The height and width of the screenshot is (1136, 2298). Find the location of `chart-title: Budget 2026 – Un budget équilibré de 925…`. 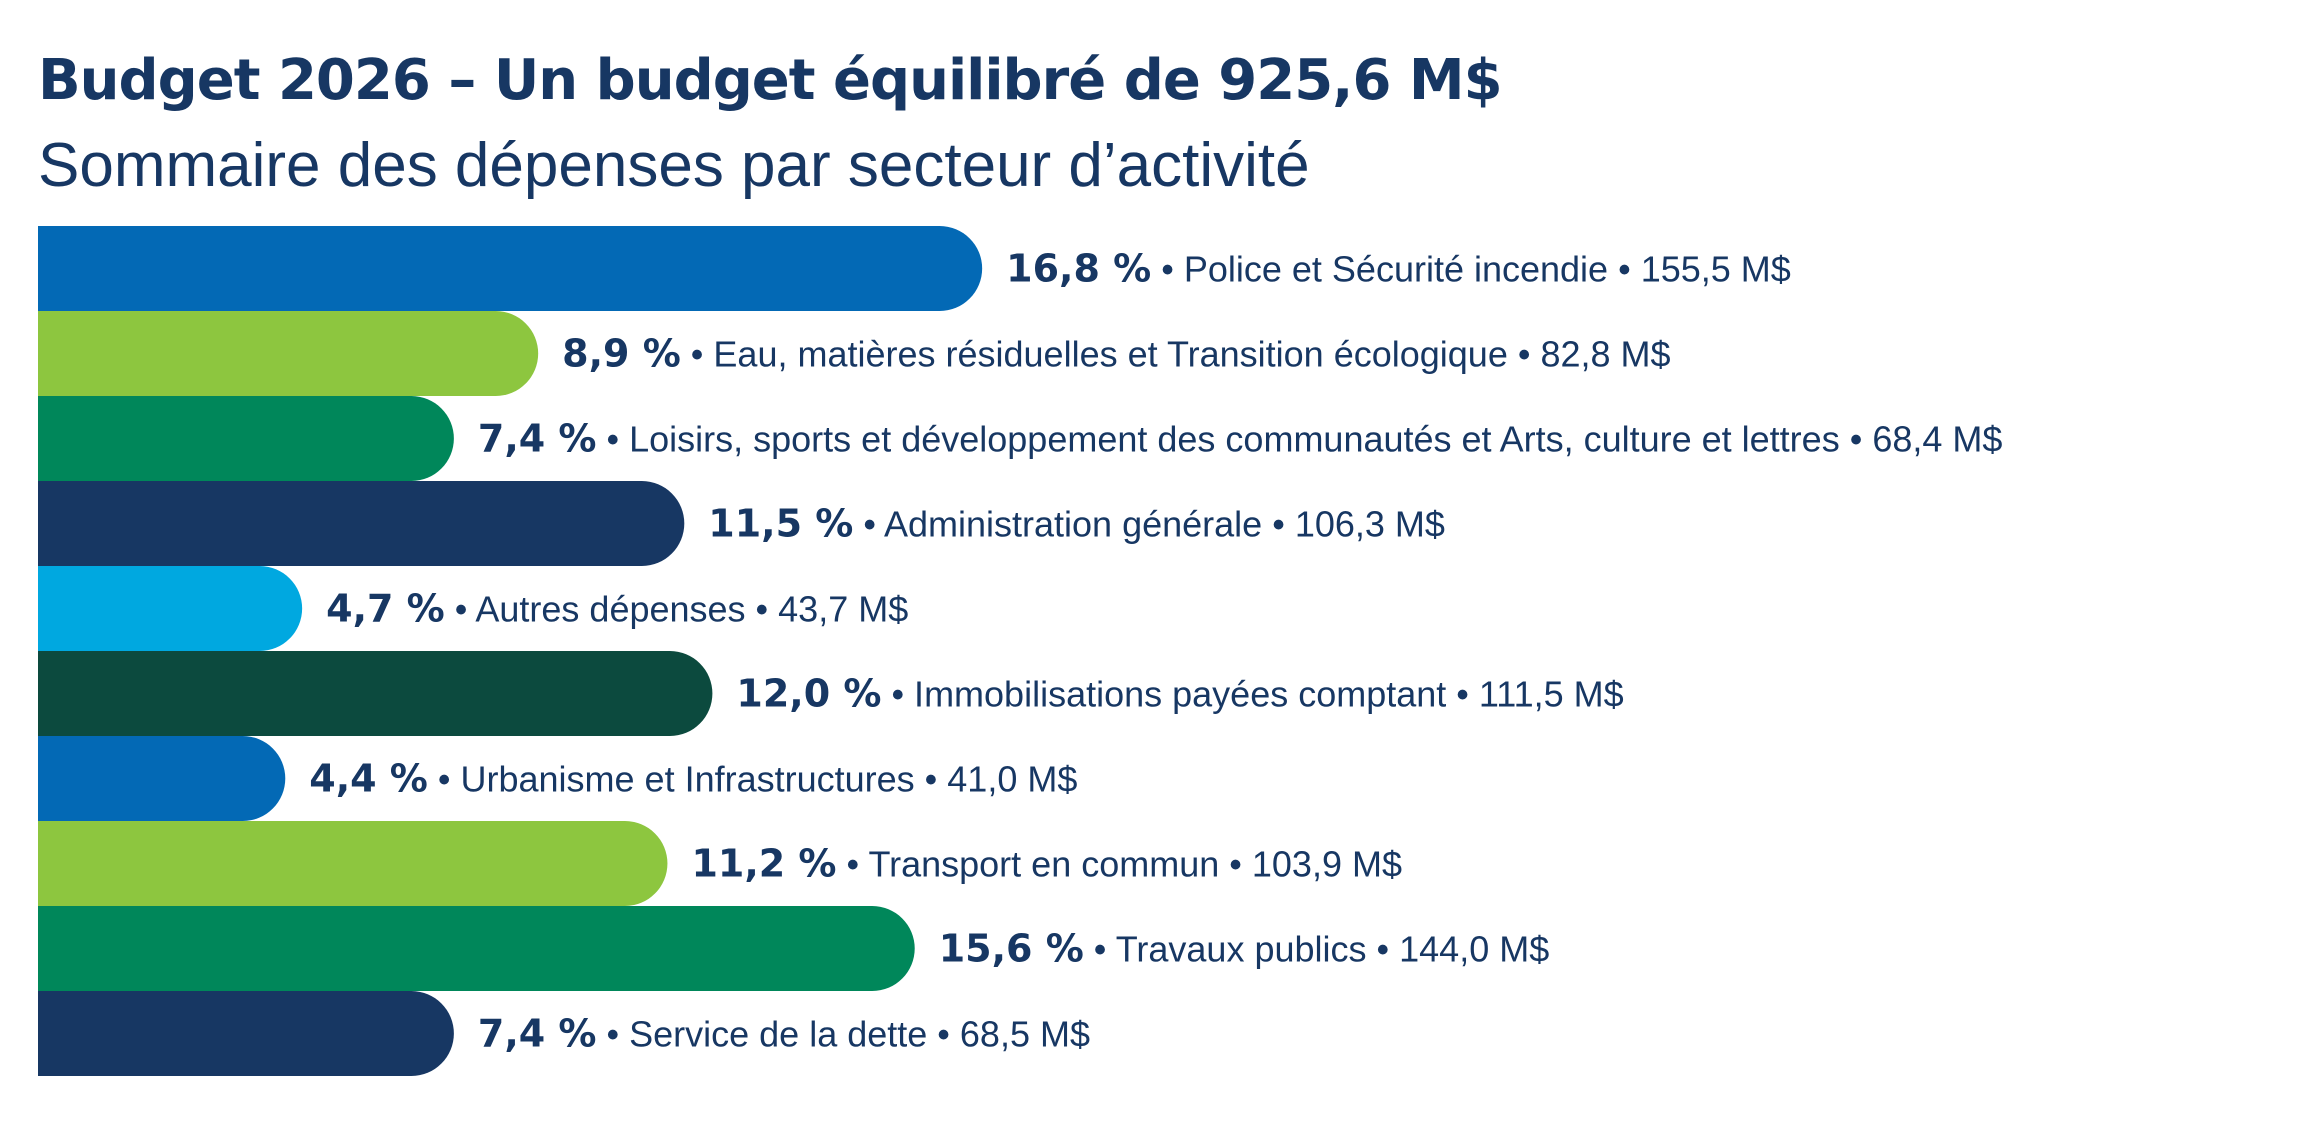

chart-title: Budget 2026 – Un budget équilibré de 925… is located at coordinates (770, 80).